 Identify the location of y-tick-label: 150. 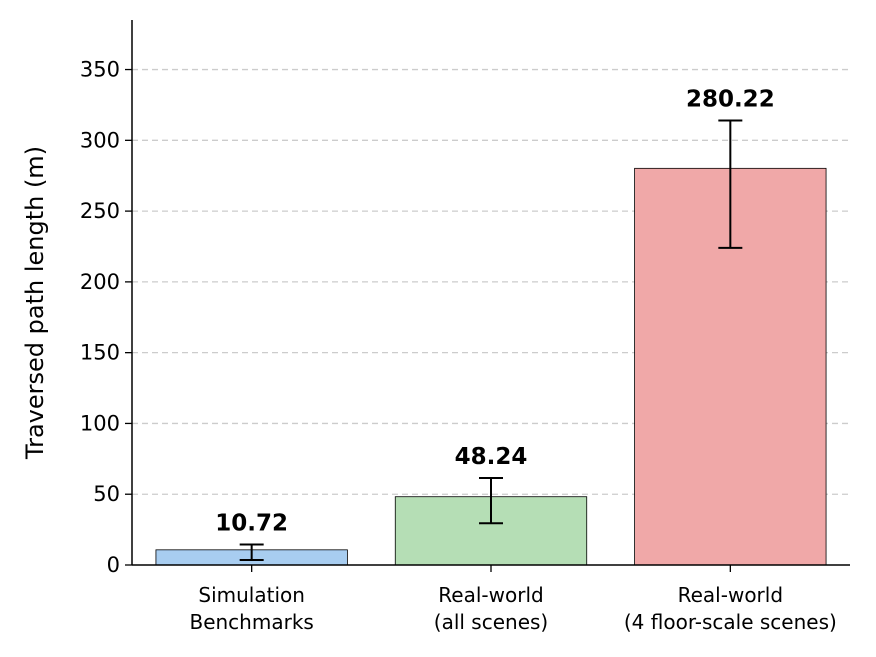
(100, 353).